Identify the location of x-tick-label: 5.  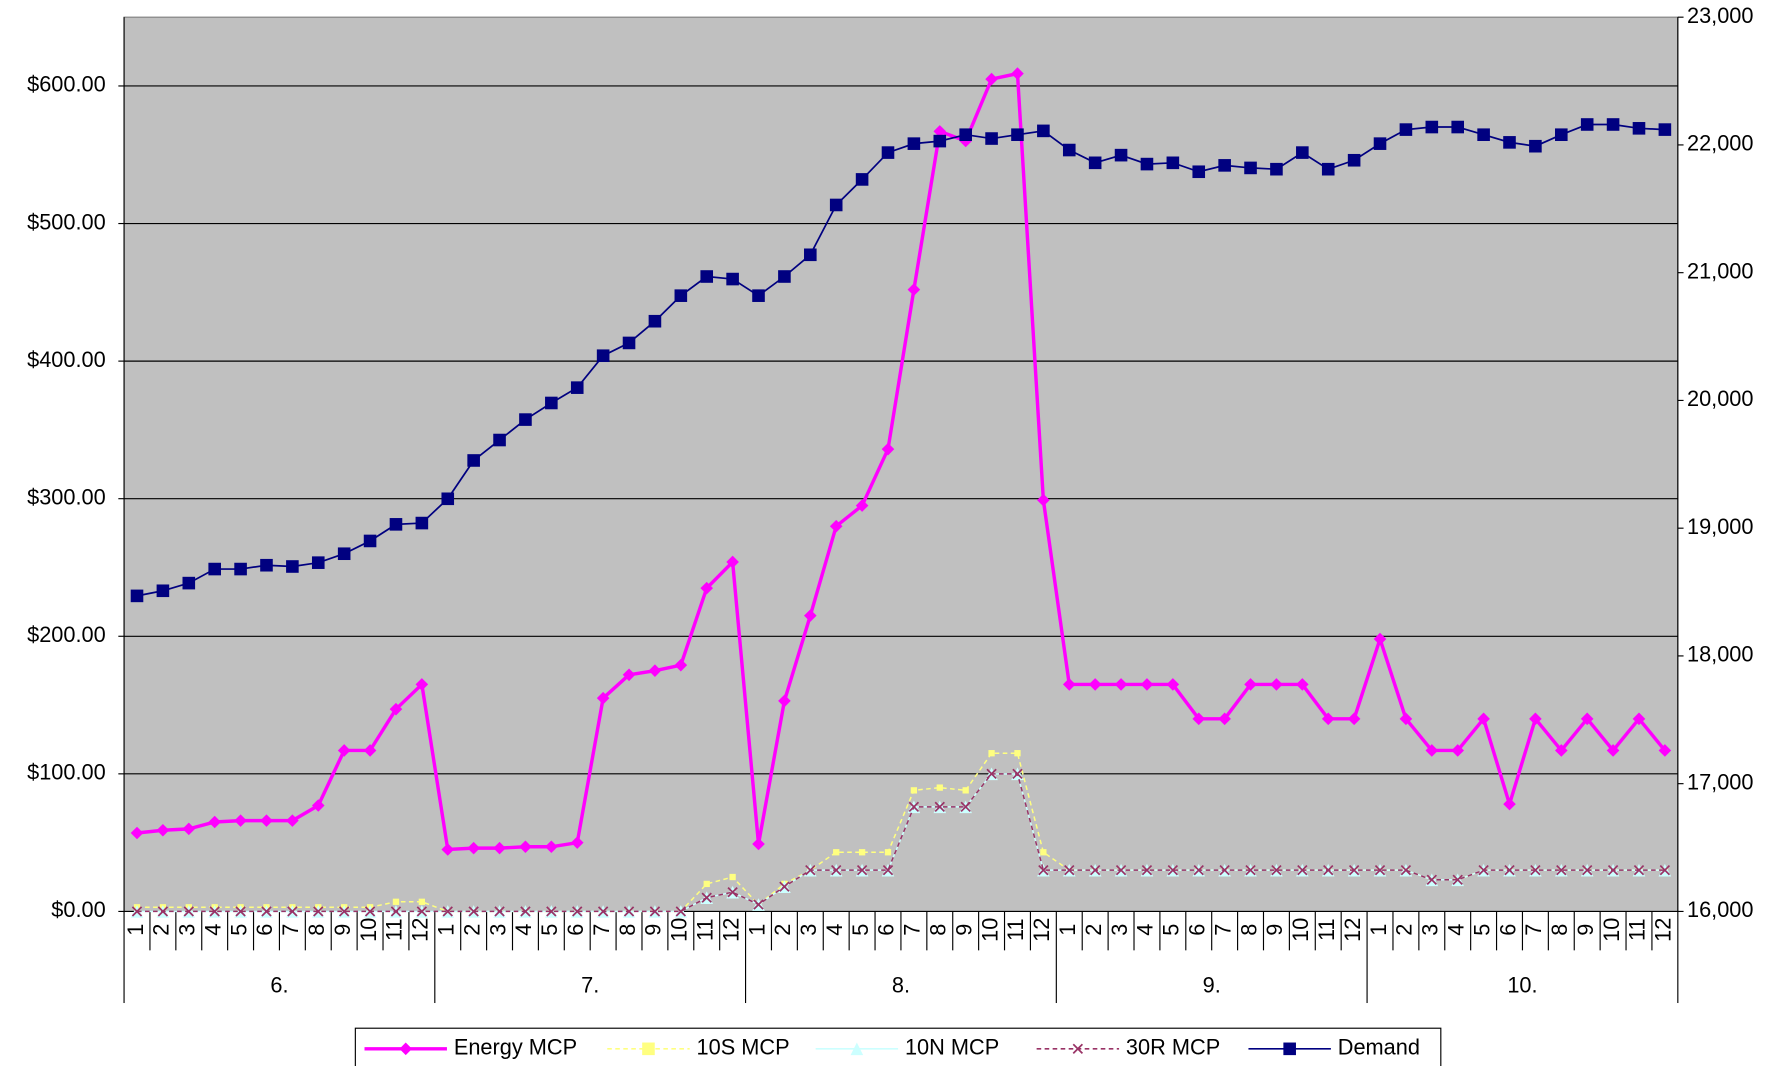
(860, 930).